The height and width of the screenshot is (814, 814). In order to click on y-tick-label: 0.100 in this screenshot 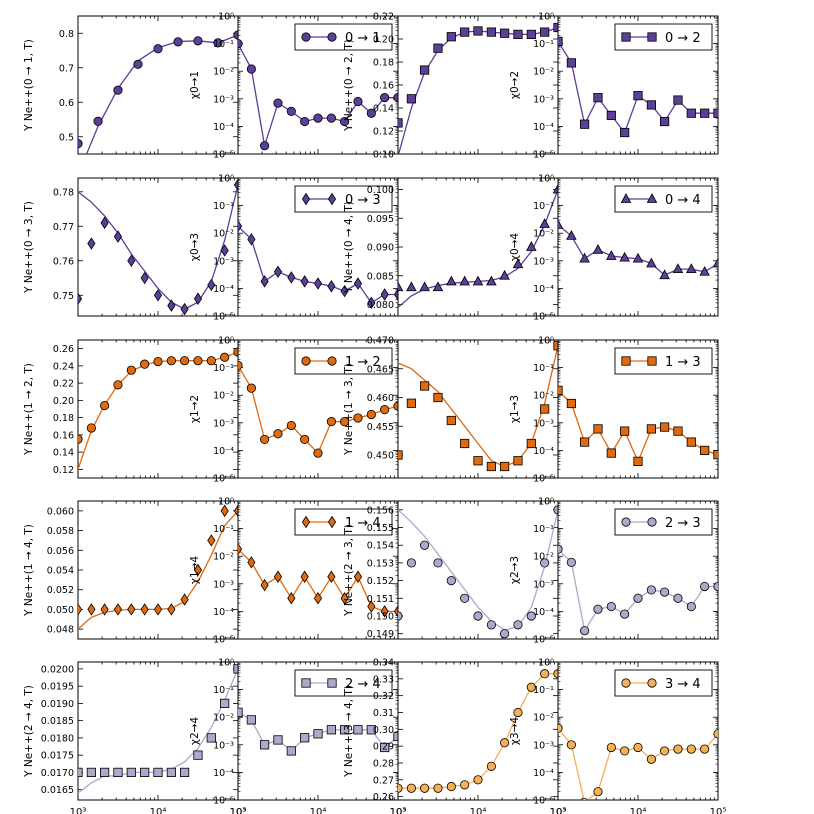, I will do `click(380, 190)`.